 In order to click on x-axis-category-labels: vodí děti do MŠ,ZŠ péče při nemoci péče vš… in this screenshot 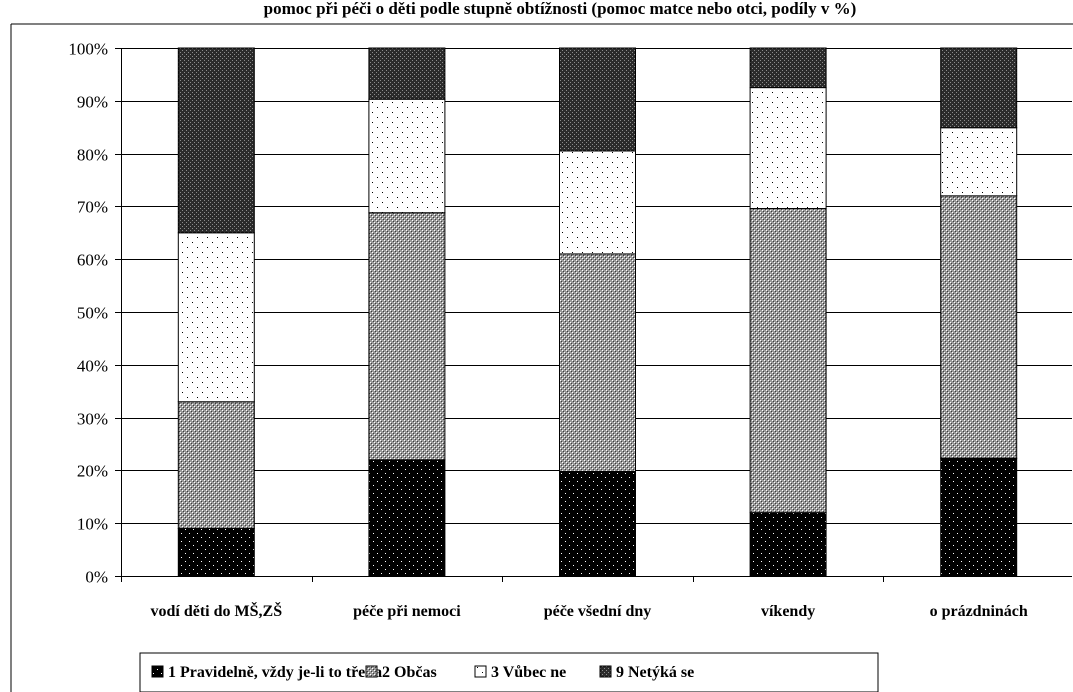, I will do `click(589, 610)`.